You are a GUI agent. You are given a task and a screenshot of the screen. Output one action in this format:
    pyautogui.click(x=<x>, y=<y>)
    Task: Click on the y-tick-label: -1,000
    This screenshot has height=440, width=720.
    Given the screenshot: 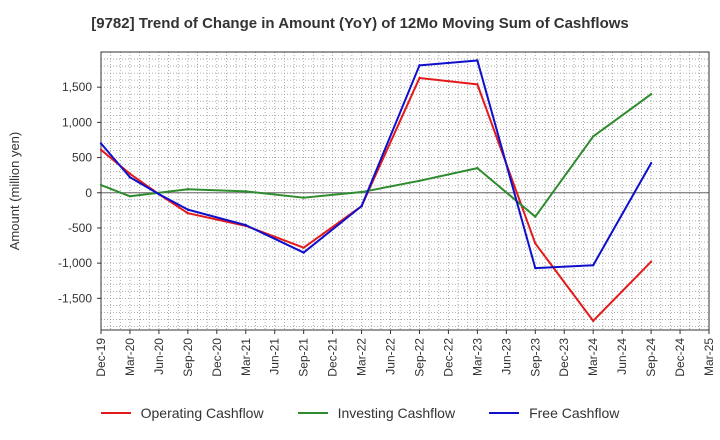 What is the action you would take?
    pyautogui.click(x=75, y=263)
    